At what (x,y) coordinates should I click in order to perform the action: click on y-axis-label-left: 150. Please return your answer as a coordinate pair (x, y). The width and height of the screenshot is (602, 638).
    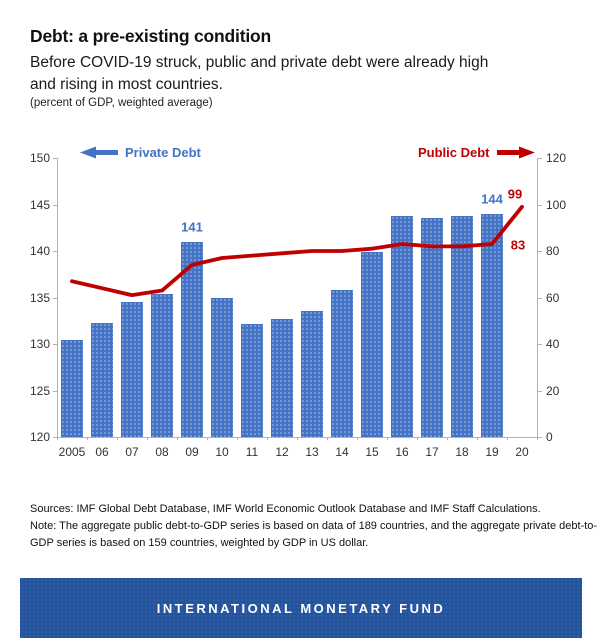
    Looking at the image, I should click on (39, 158).